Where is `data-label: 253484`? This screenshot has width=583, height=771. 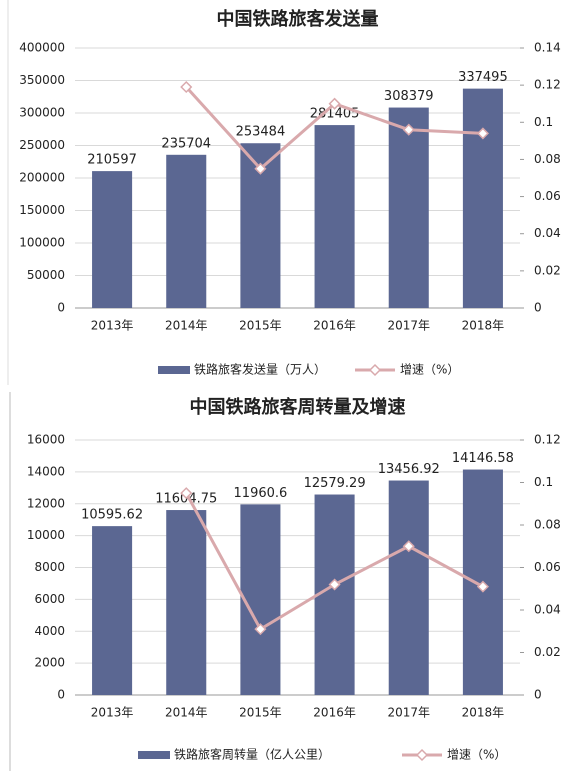
data-label: 253484 is located at coordinates (261, 132).